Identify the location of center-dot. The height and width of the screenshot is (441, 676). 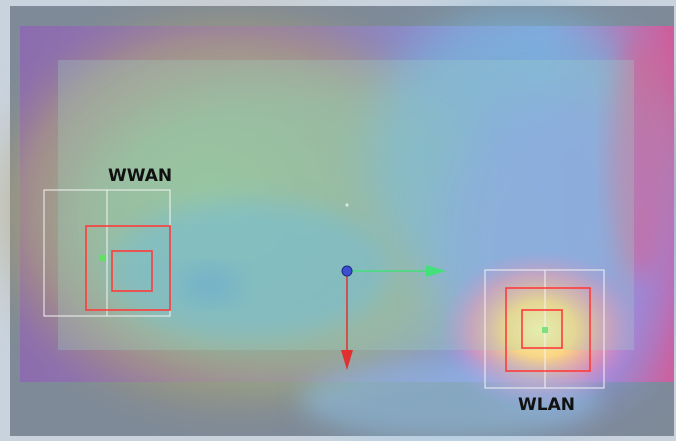
(347, 205).